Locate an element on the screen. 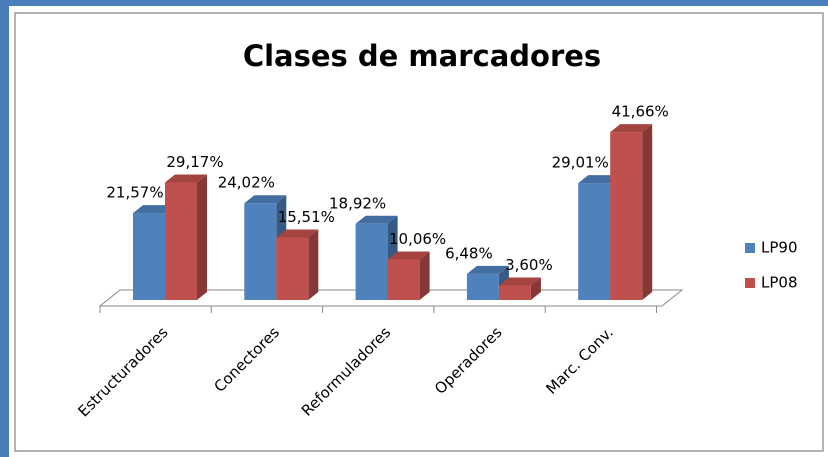 This screenshot has width=828, height=457. value-label: 3,60% is located at coordinates (529, 265).